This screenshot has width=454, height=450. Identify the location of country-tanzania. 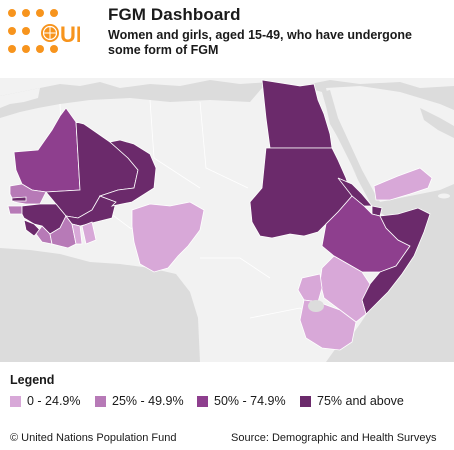
(328, 325).